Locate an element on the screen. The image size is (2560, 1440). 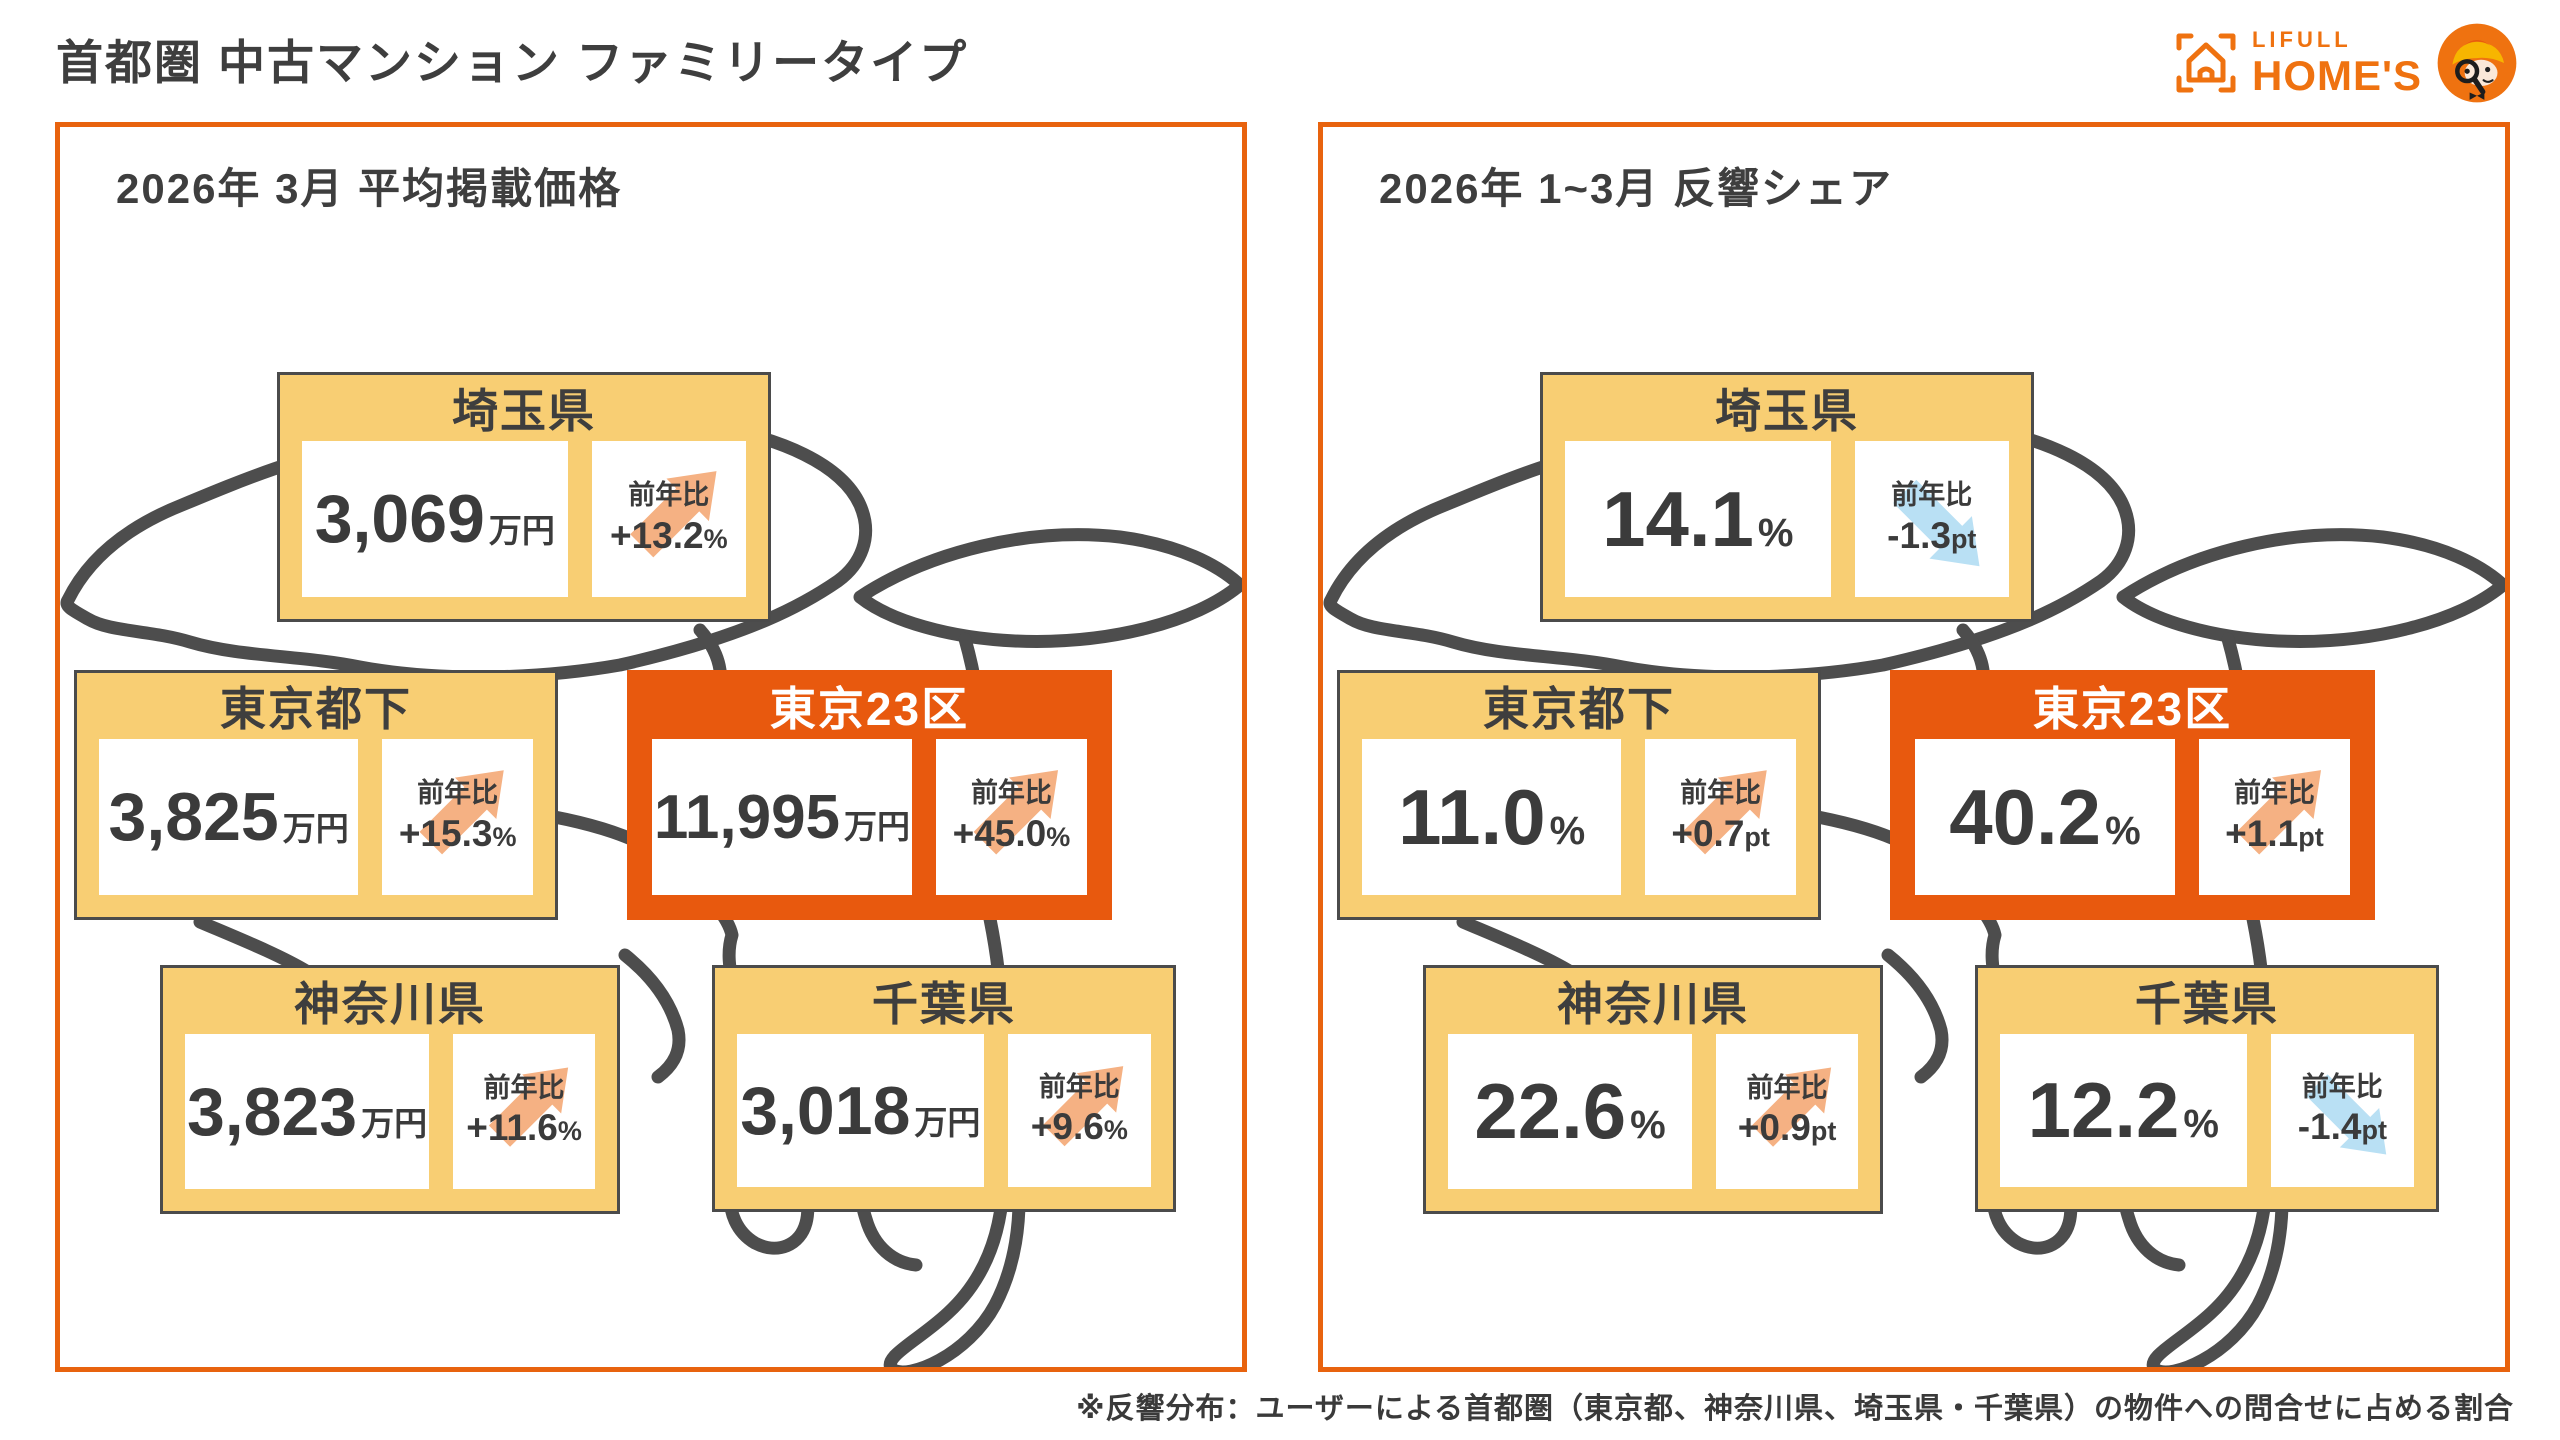
value-box: 22.6% is located at coordinates (1570, 1111).